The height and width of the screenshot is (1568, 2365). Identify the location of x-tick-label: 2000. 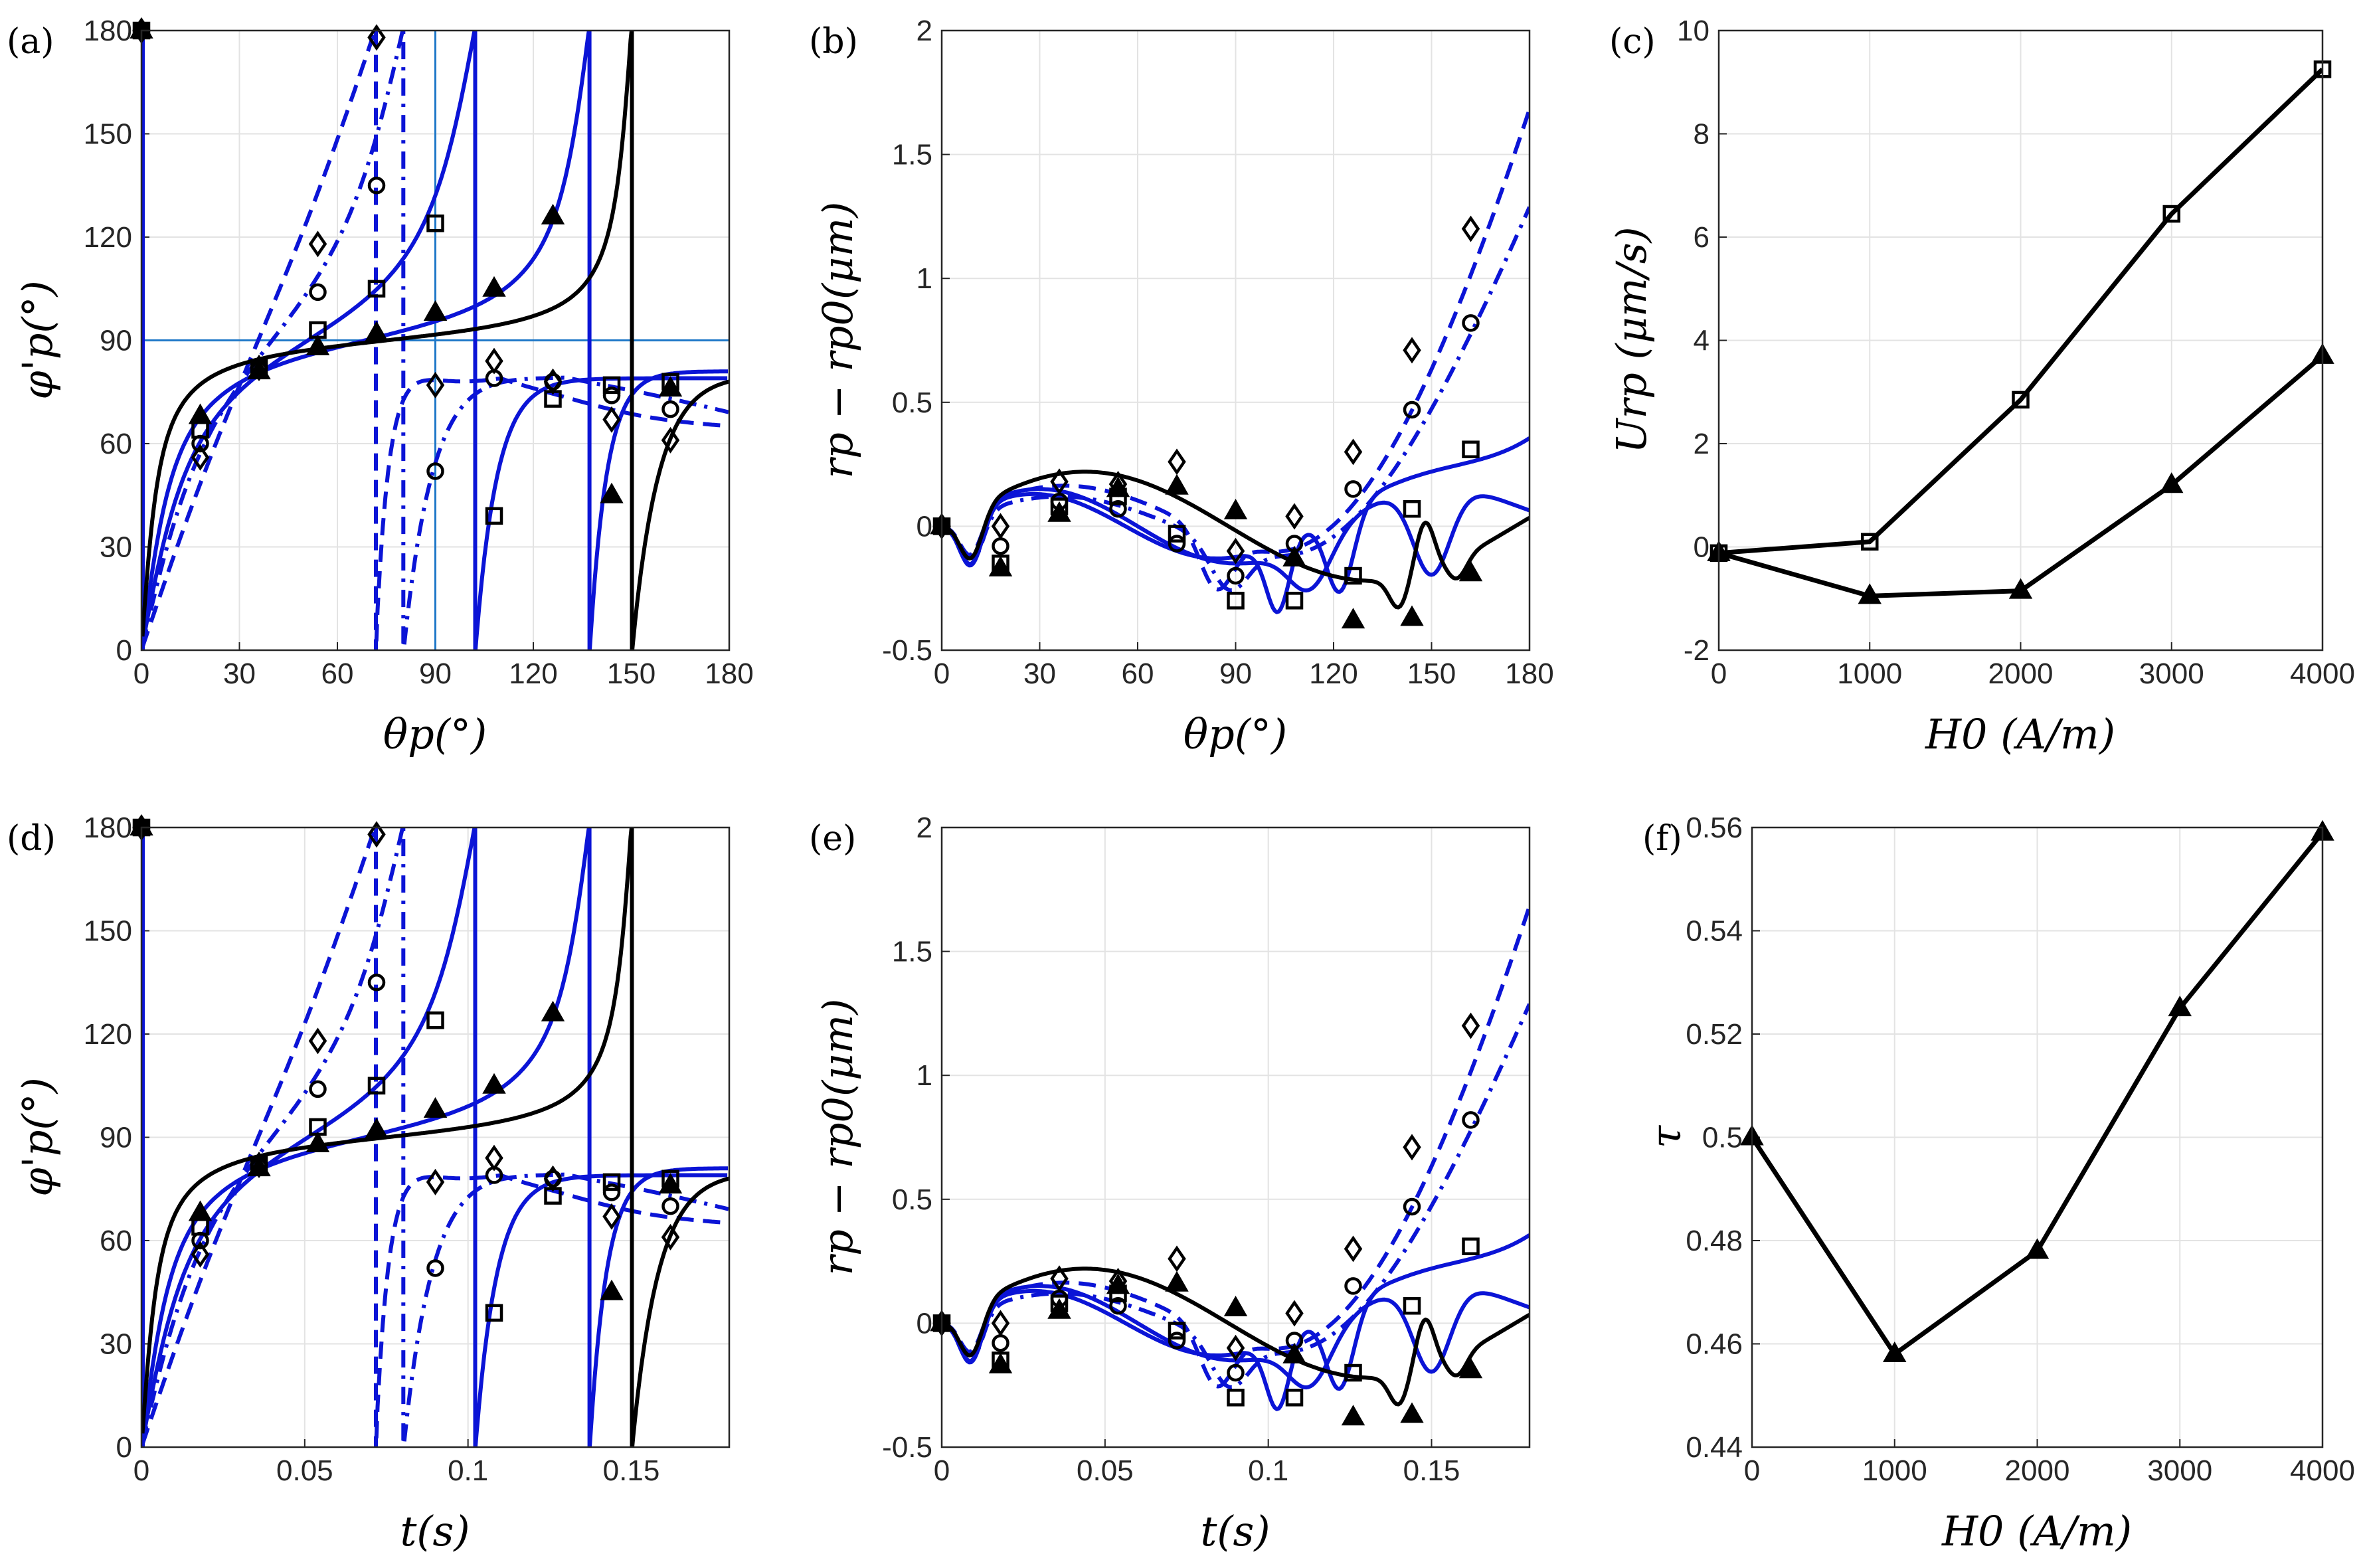
(2037, 1470).